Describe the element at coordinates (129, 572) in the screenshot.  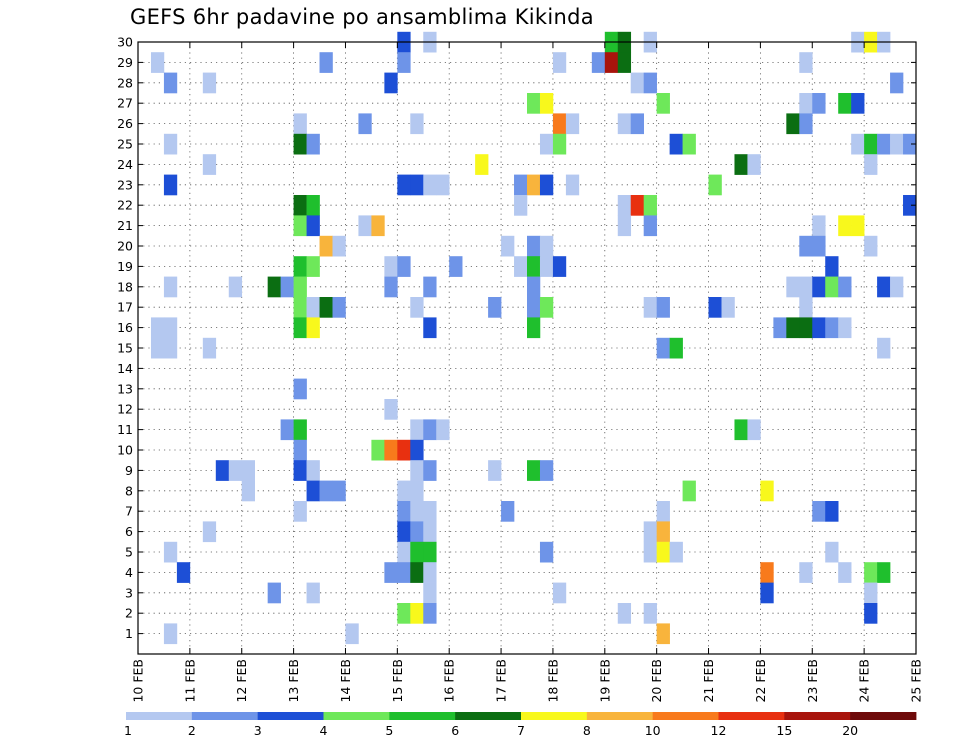
I see `y-tick-label: 4` at that location.